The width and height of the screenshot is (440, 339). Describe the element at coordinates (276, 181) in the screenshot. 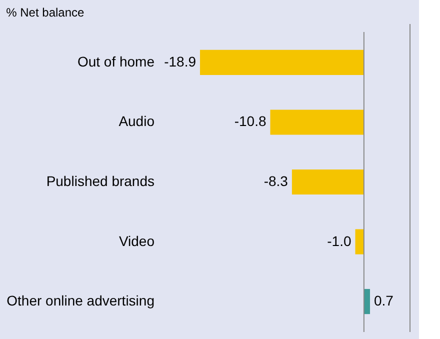

I see `data-label: -8.3` at that location.